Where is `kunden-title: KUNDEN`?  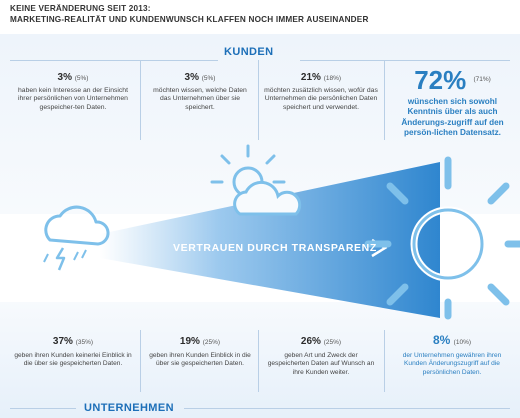 kunden-title: KUNDEN is located at coordinates (249, 52).